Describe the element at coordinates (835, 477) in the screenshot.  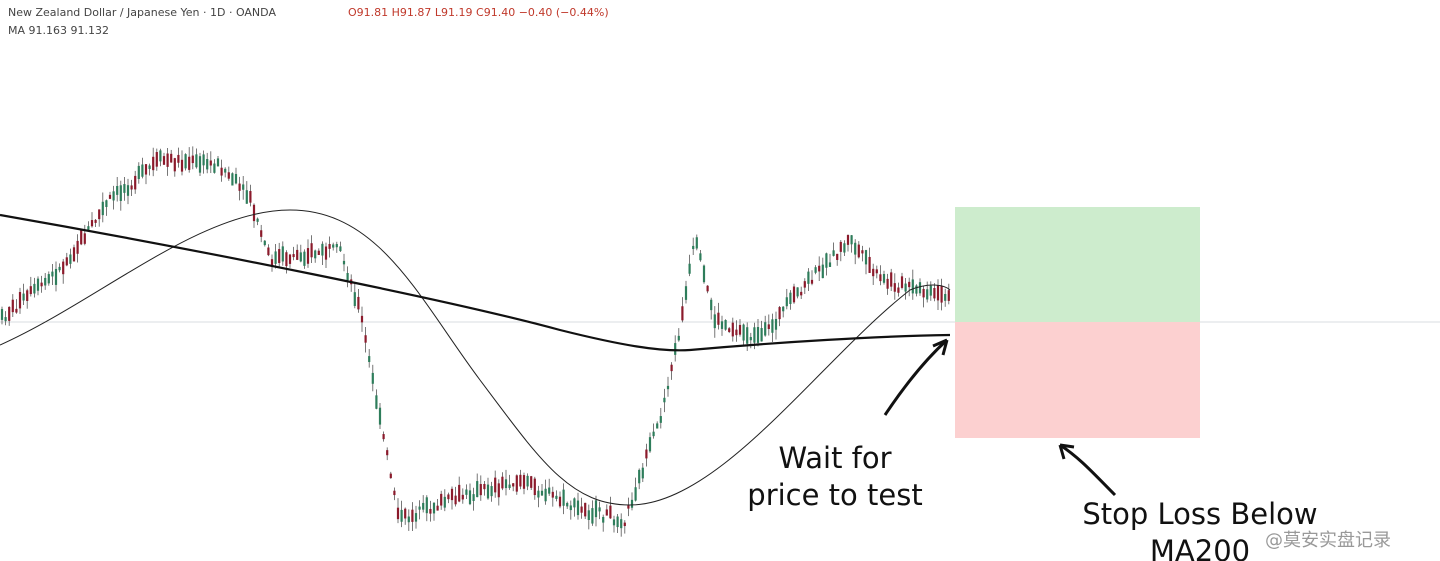
I see `annotation: Wait for price to test` at that location.